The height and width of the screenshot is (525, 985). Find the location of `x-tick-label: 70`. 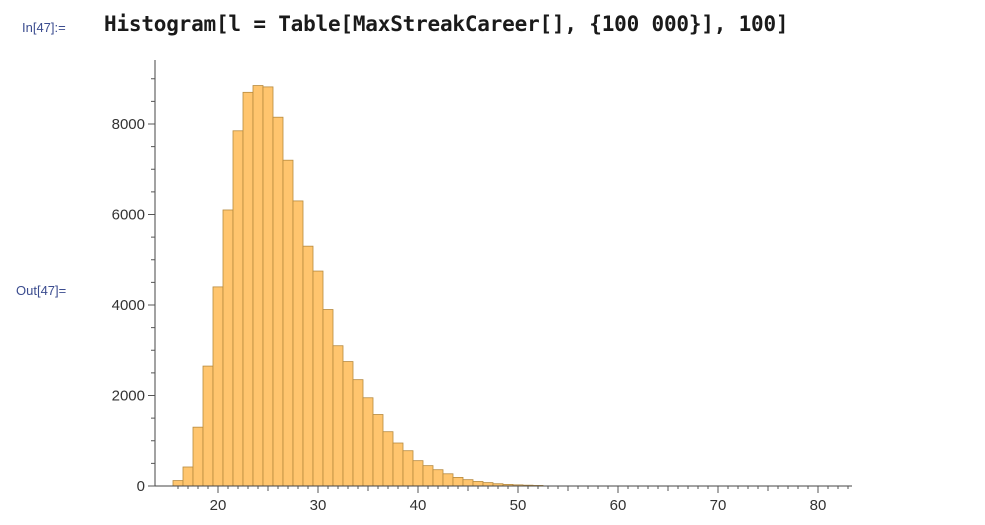

x-tick-label: 70 is located at coordinates (718, 505).